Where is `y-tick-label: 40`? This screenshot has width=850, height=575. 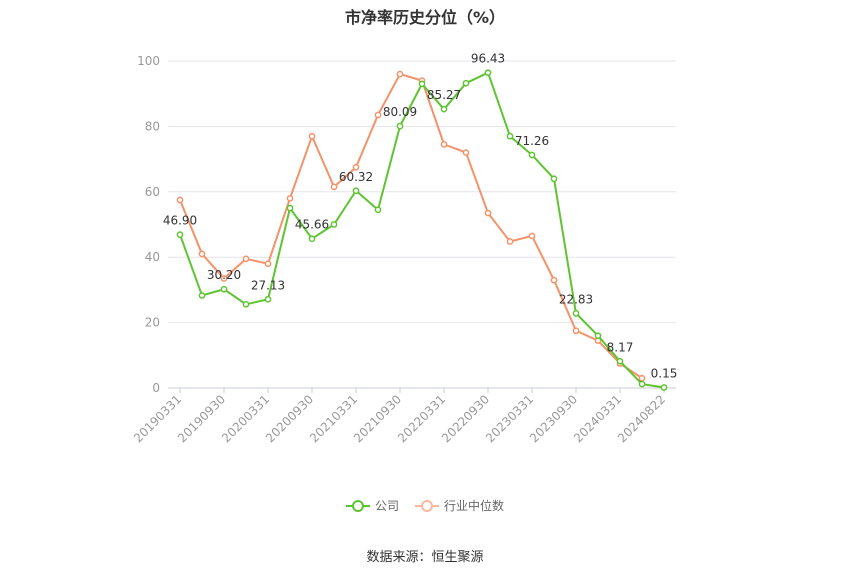 y-tick-label: 40 is located at coordinates (152, 257).